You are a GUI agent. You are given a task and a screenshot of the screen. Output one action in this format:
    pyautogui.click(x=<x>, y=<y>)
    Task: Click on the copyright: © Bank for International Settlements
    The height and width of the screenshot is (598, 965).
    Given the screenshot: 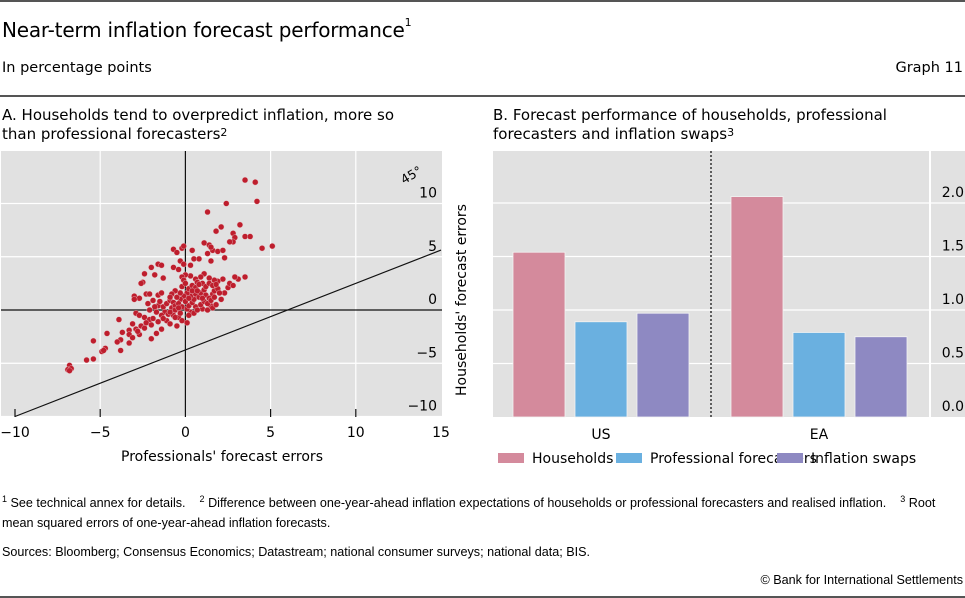 What is the action you would take?
    pyautogui.click(x=862, y=580)
    